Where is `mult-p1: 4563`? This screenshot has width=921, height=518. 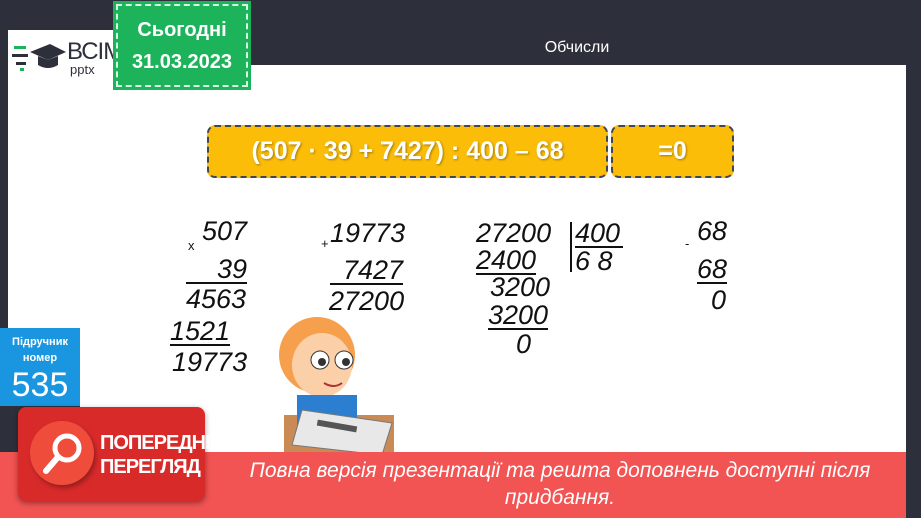 mult-p1: 4563 is located at coordinates (216, 299).